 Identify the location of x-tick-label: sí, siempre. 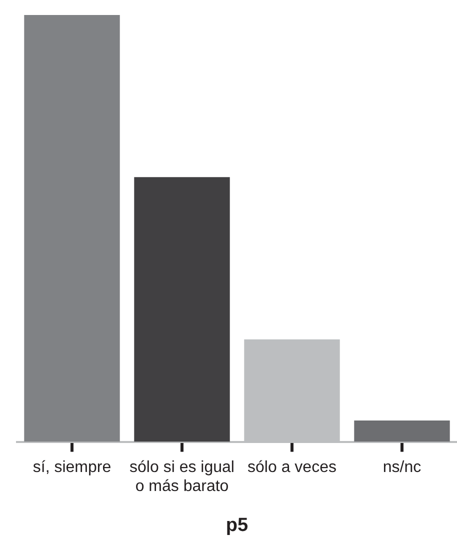
(72, 467).